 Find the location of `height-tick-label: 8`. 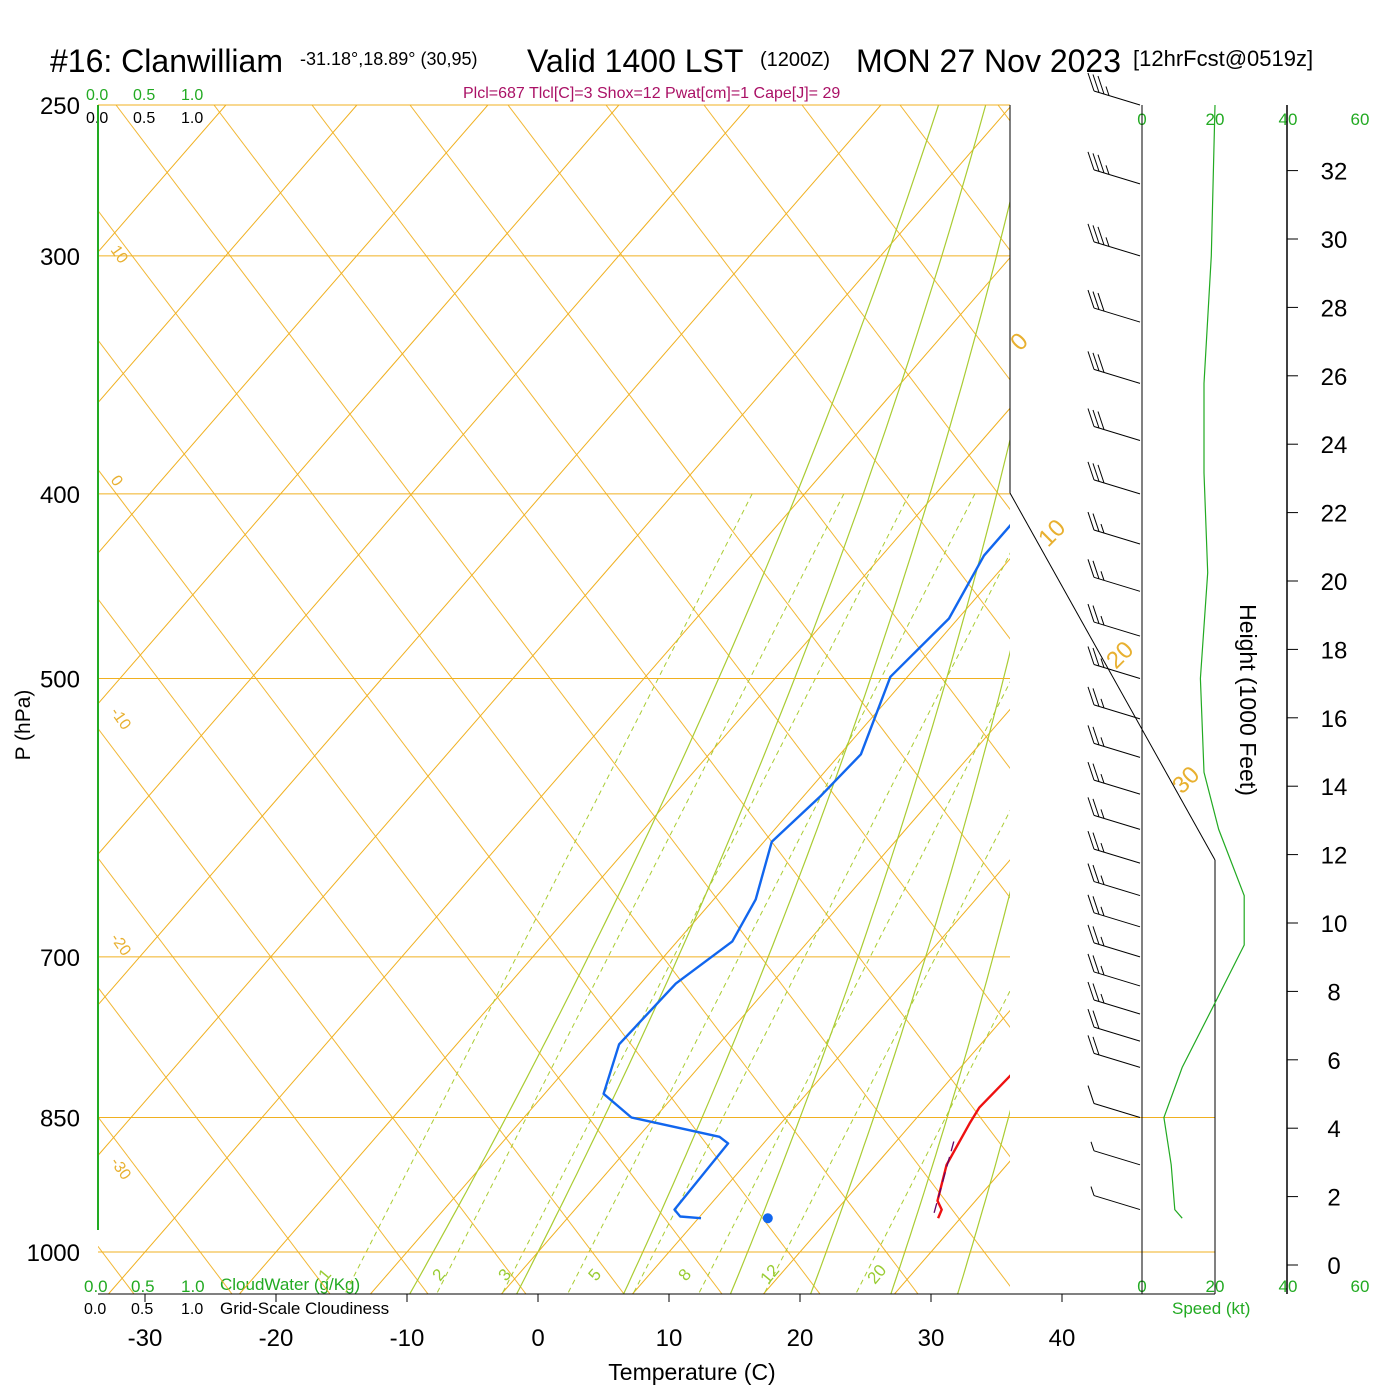

height-tick-label: 8 is located at coordinates (1333, 992).